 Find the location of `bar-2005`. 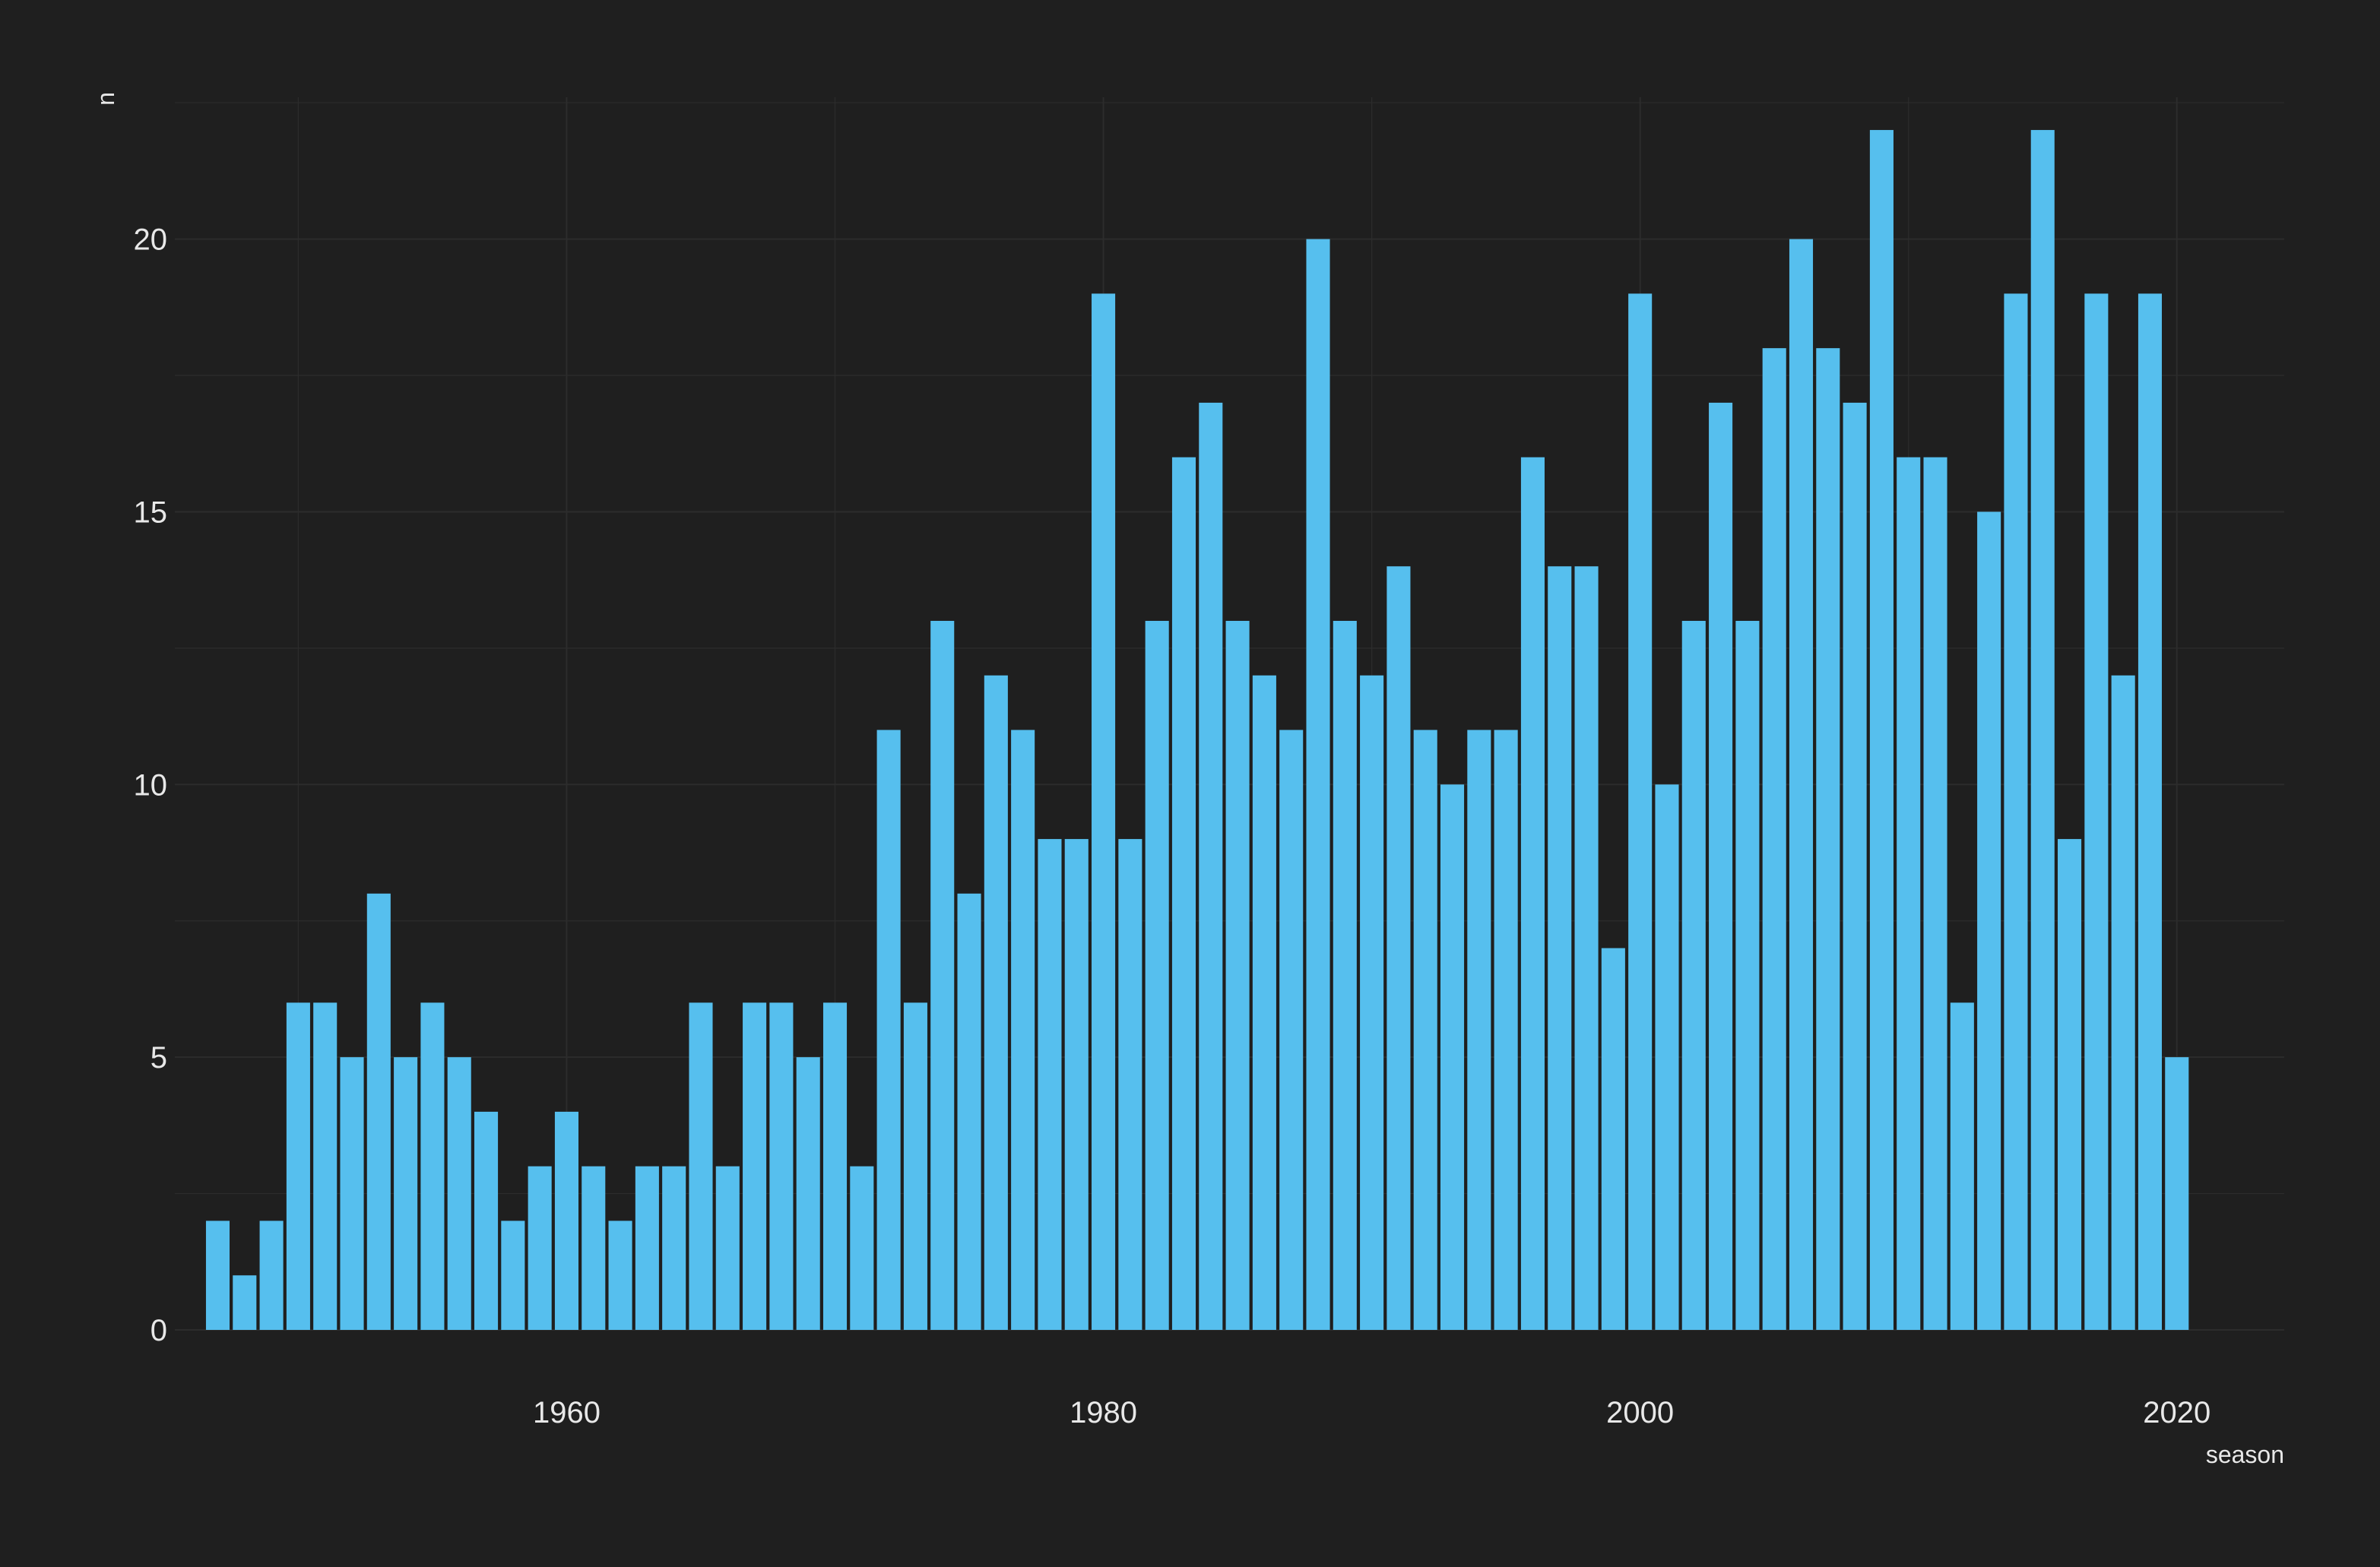

bar-2005 is located at coordinates (1774, 839).